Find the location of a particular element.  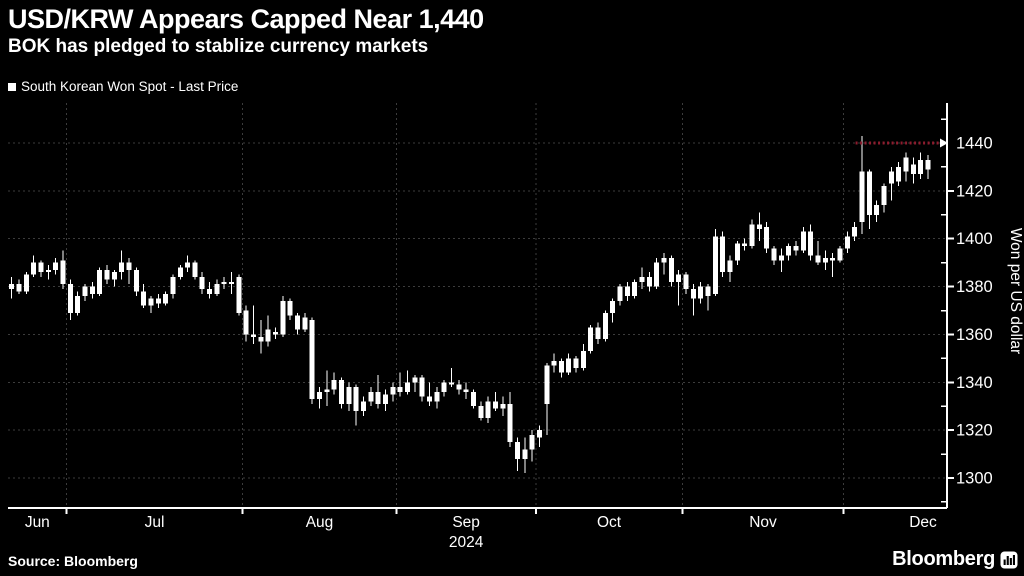

x-month-label: Sep is located at coordinates (466, 522).